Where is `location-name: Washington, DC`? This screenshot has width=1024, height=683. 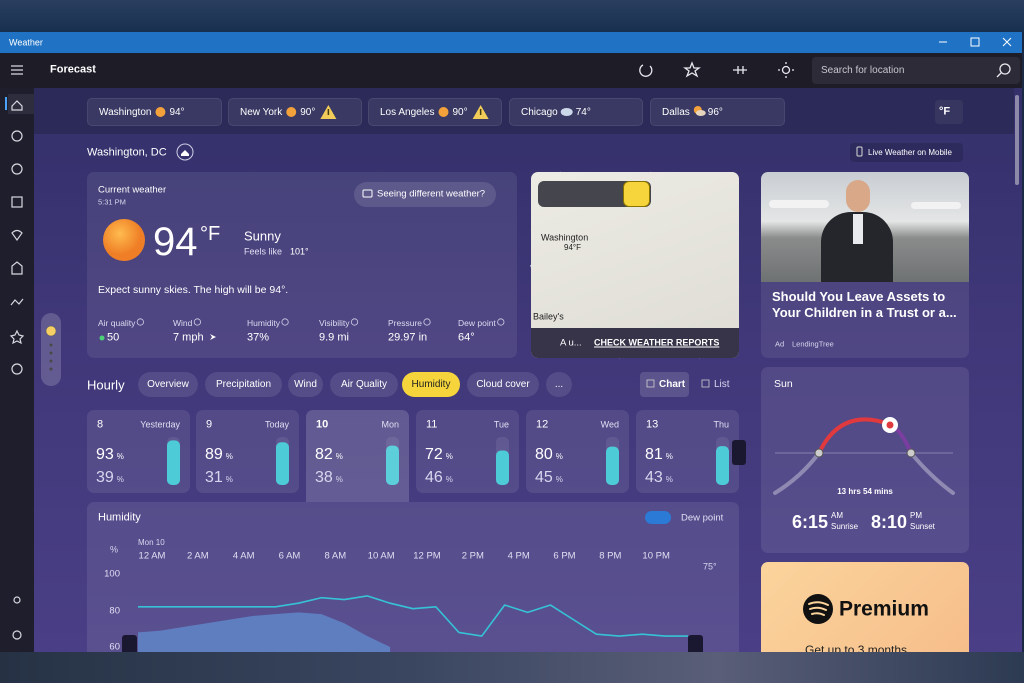 location-name: Washington, DC is located at coordinates (127, 152).